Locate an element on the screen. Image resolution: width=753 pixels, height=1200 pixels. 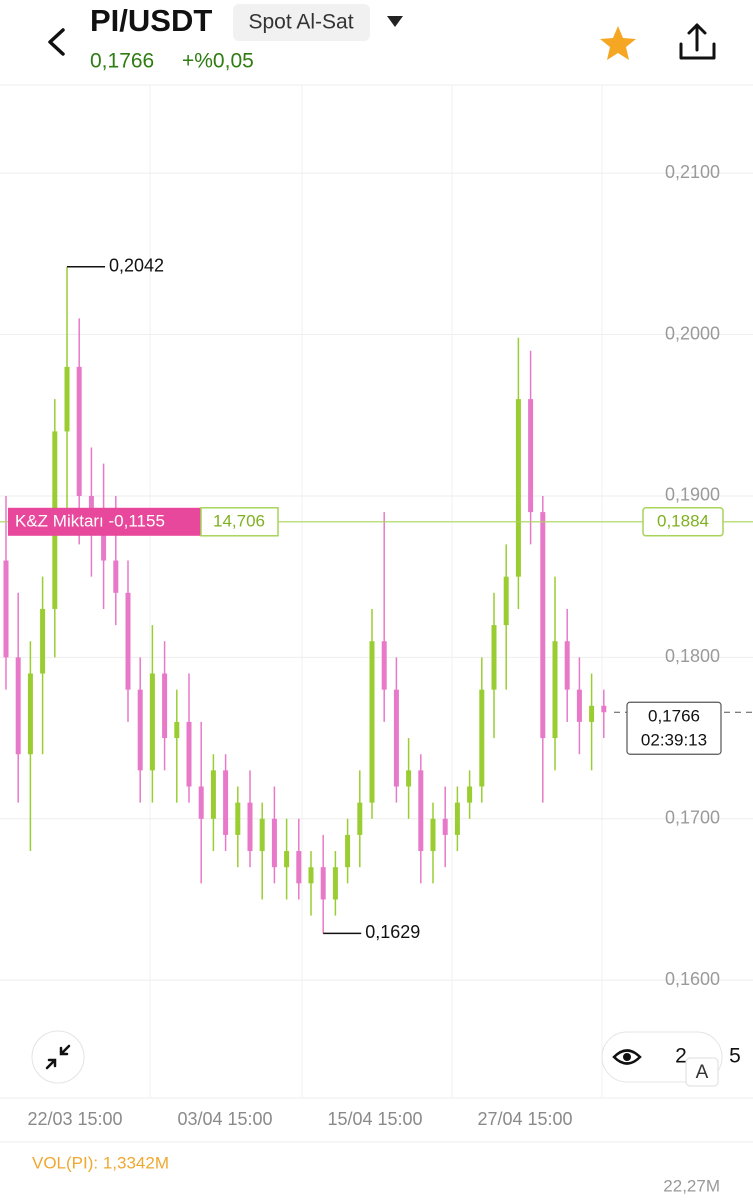
pnl-box is located at coordinates (104, 521).